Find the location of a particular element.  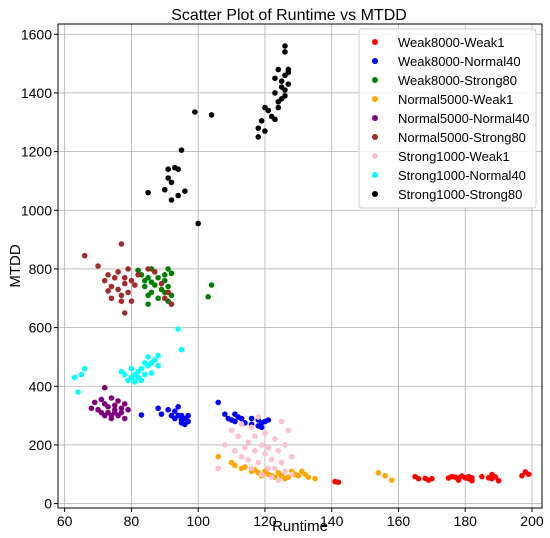

legend-label: Weak8000-Normal40 is located at coordinates (459, 61).